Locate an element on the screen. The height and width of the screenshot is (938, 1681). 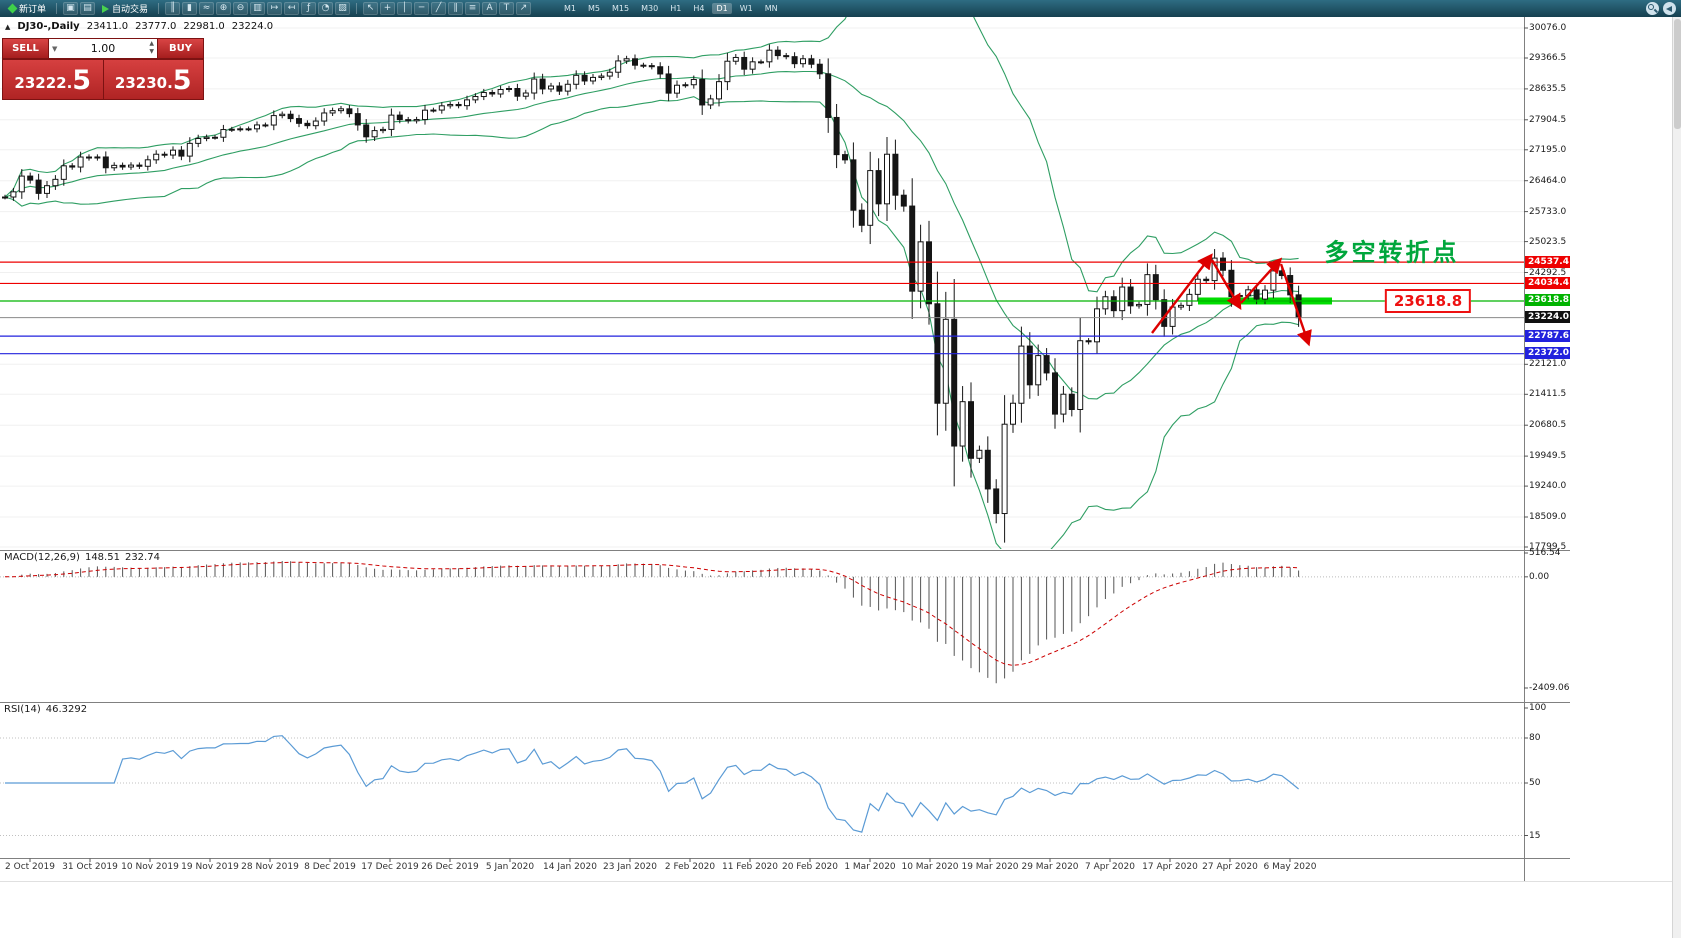
notifications-icon is located at coordinates (1669, 8).